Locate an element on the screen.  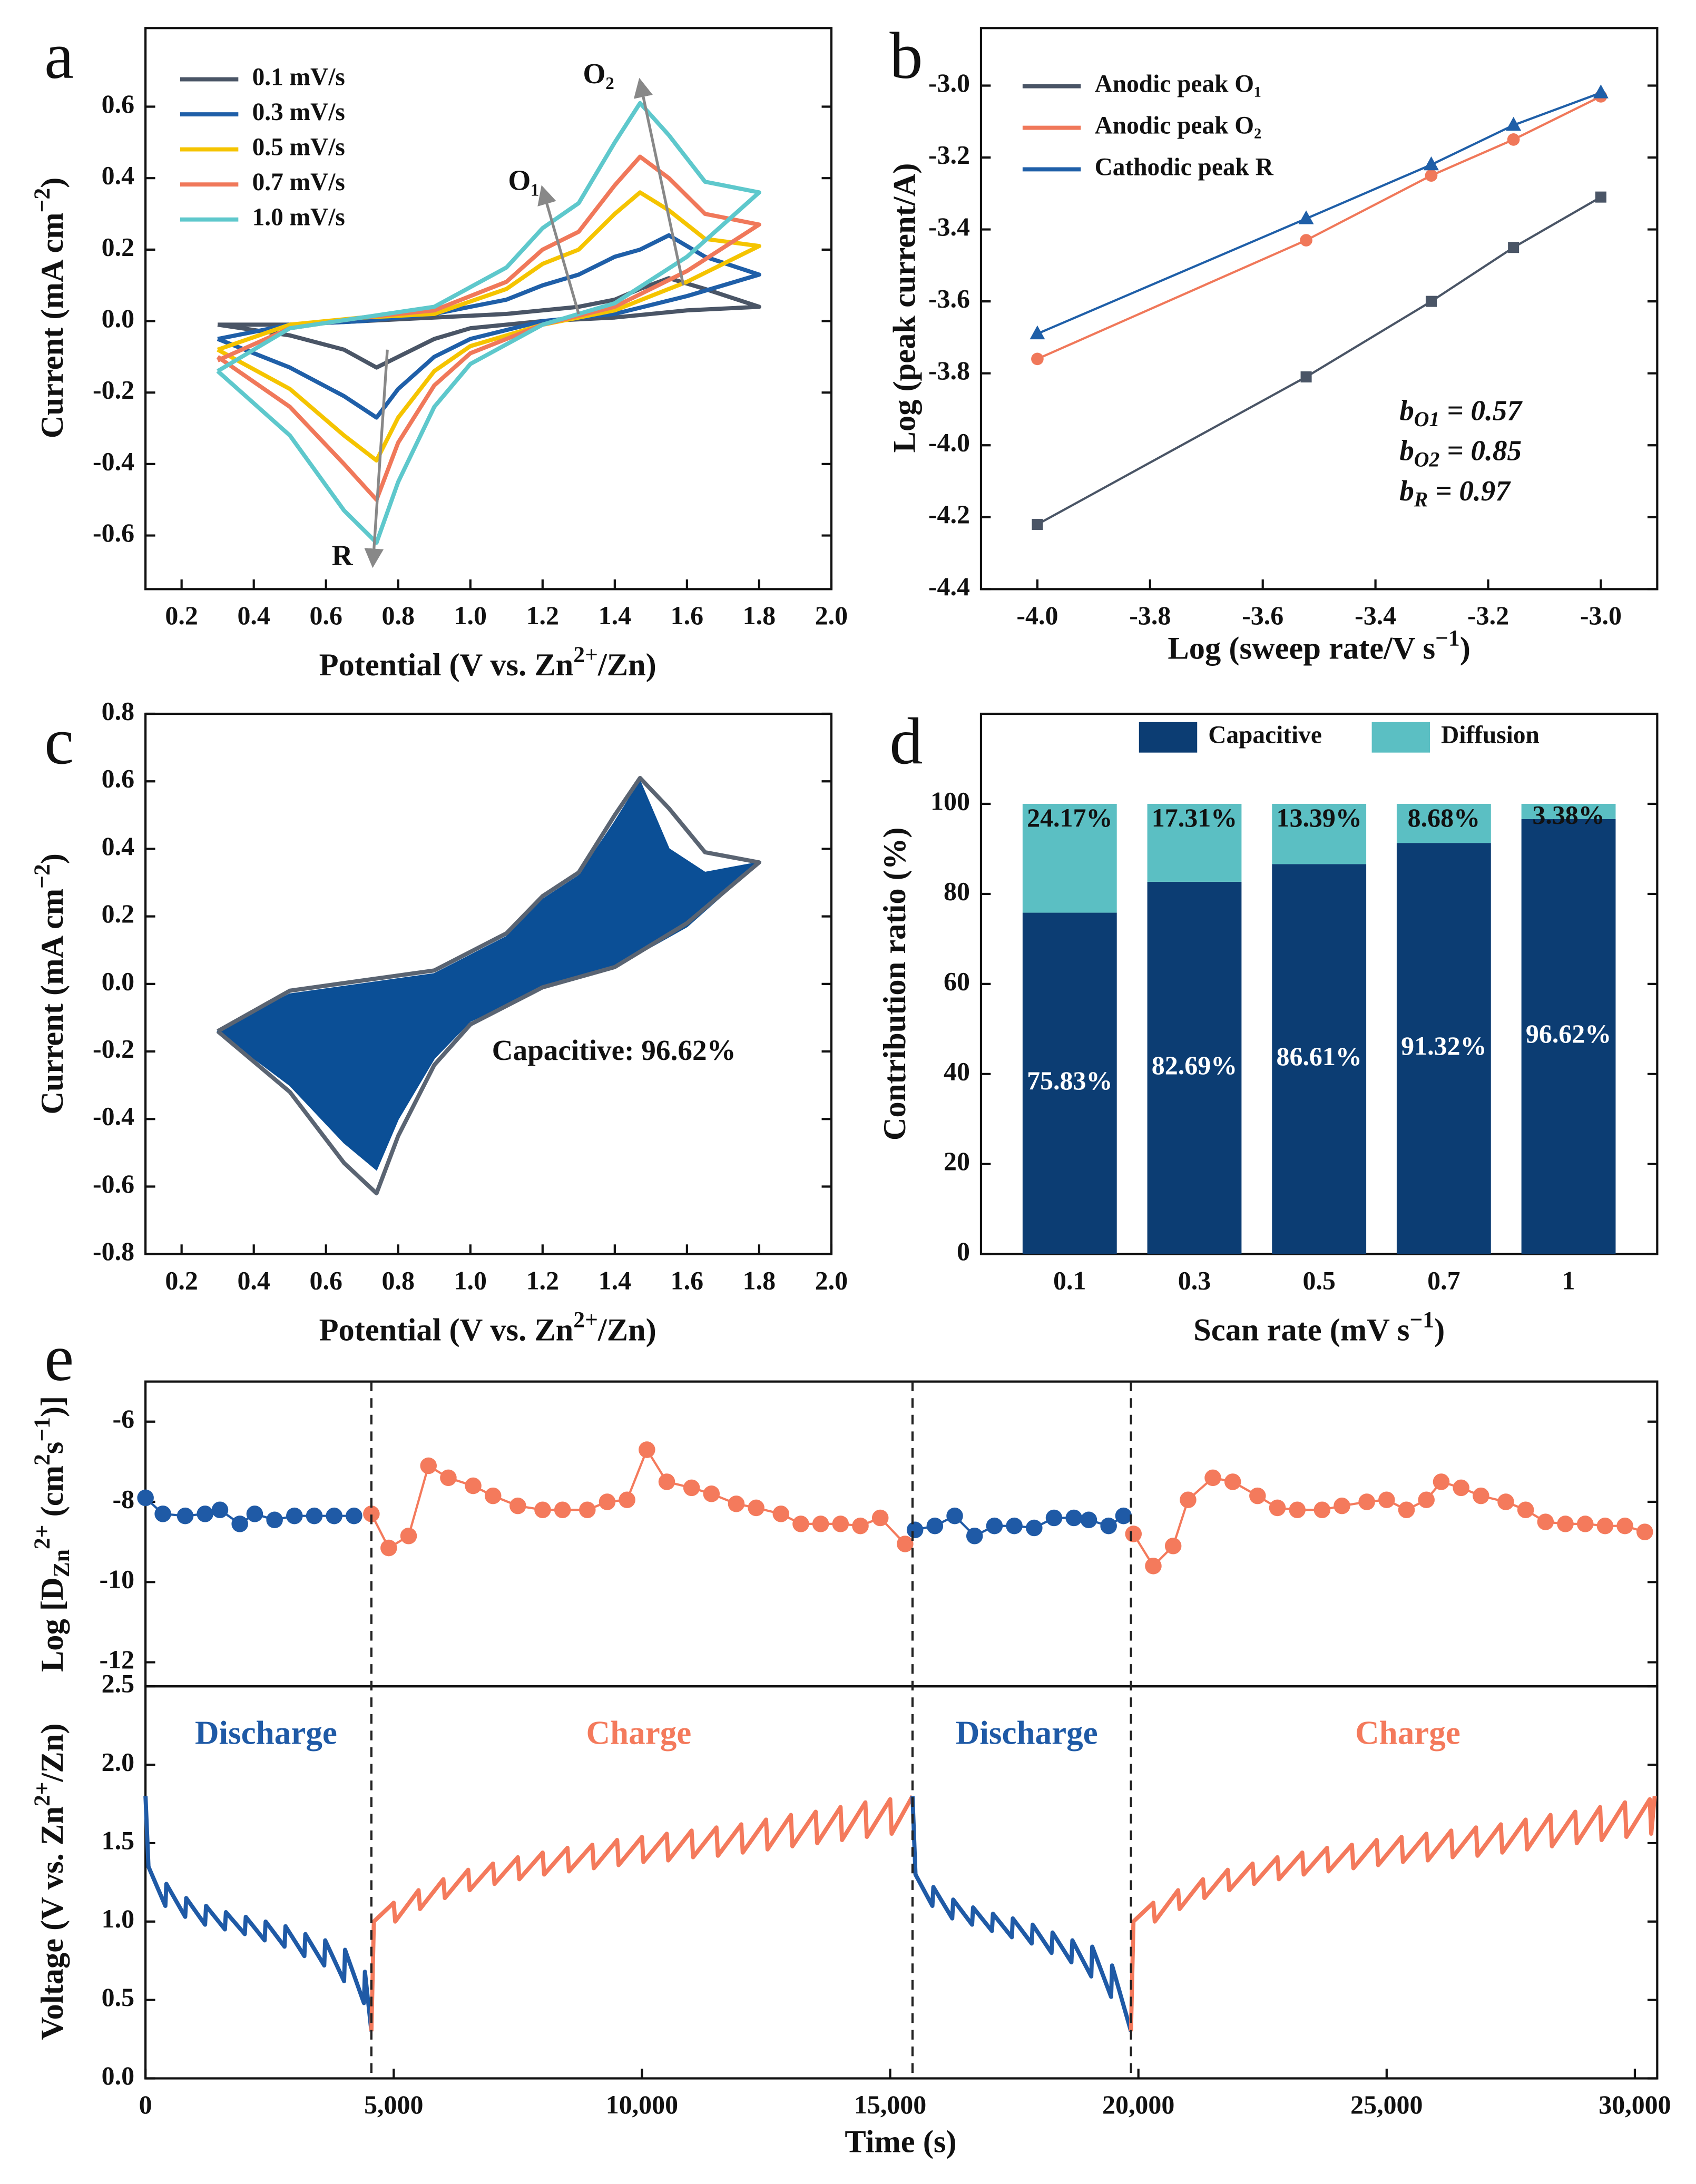
panel-label: a is located at coordinates (59, 56).